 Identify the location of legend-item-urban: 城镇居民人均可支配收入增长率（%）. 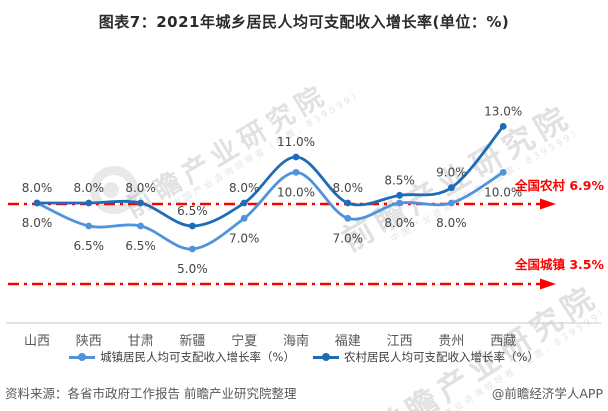
(182, 357).